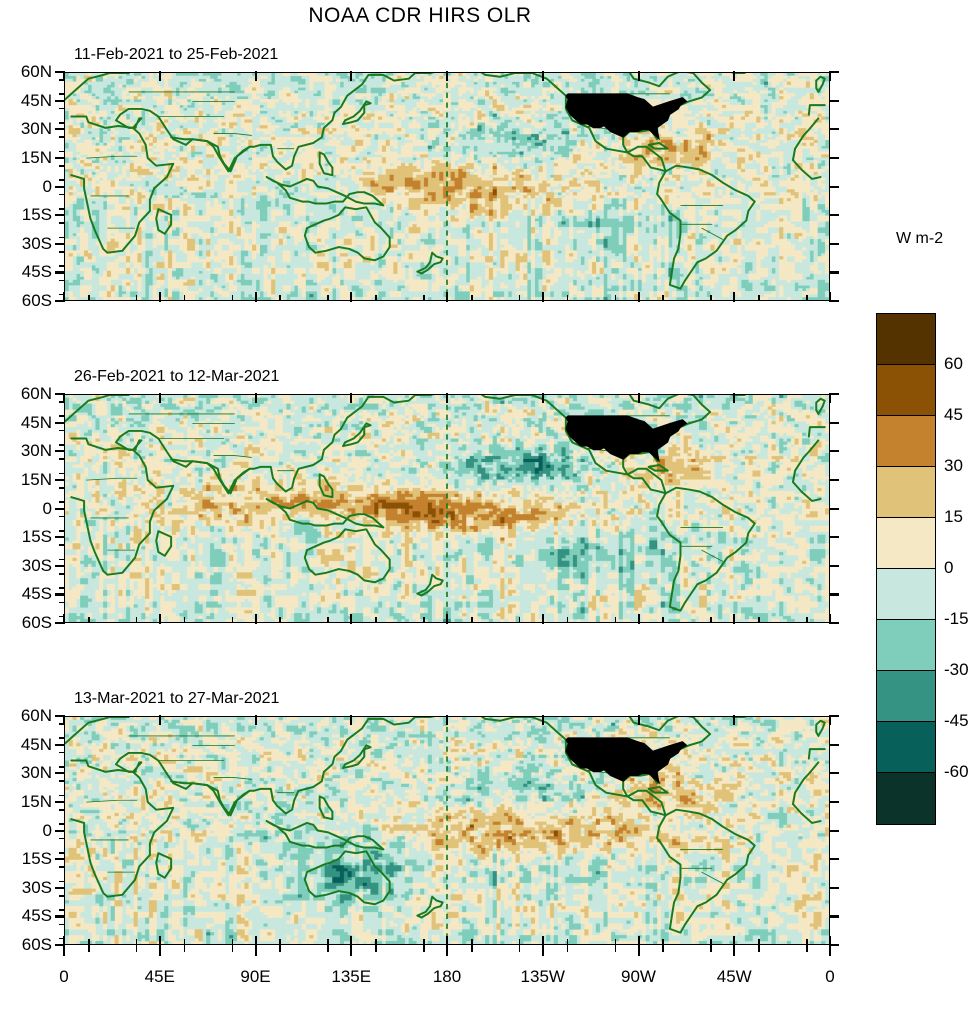 This screenshot has height=1014, width=980. Describe the element at coordinates (36, 451) in the screenshot. I see `y-tick-label: 30N` at that location.